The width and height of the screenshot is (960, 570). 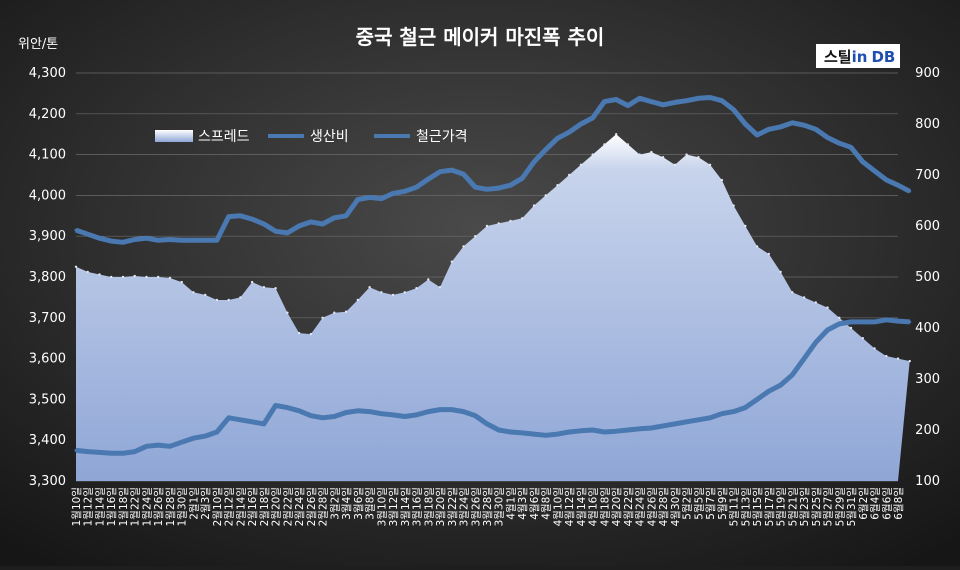 What do you see at coordinates (927, 328) in the screenshot?
I see `right-tick-label: 400` at bounding box center [927, 328].